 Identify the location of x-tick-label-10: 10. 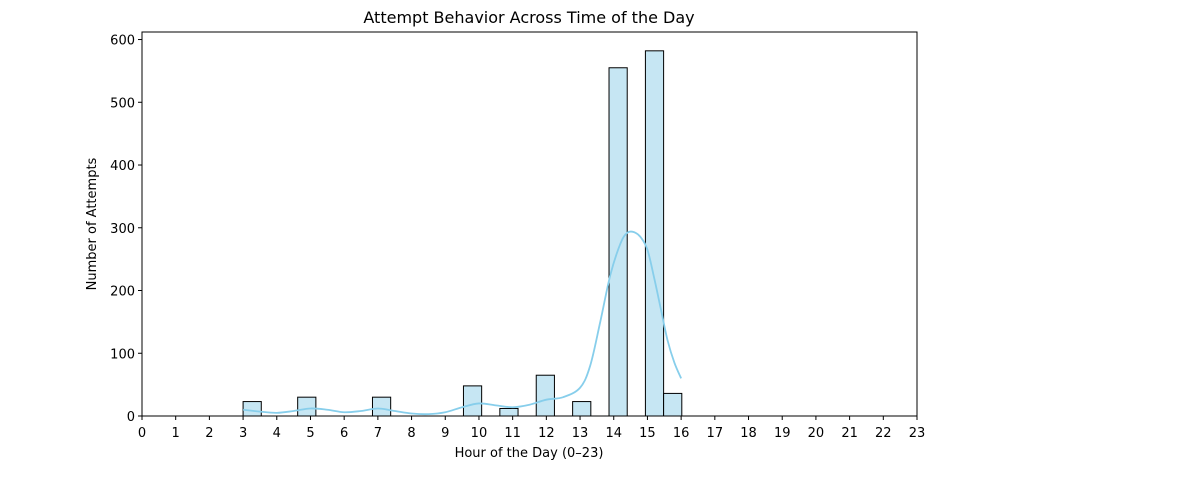
(479, 433).